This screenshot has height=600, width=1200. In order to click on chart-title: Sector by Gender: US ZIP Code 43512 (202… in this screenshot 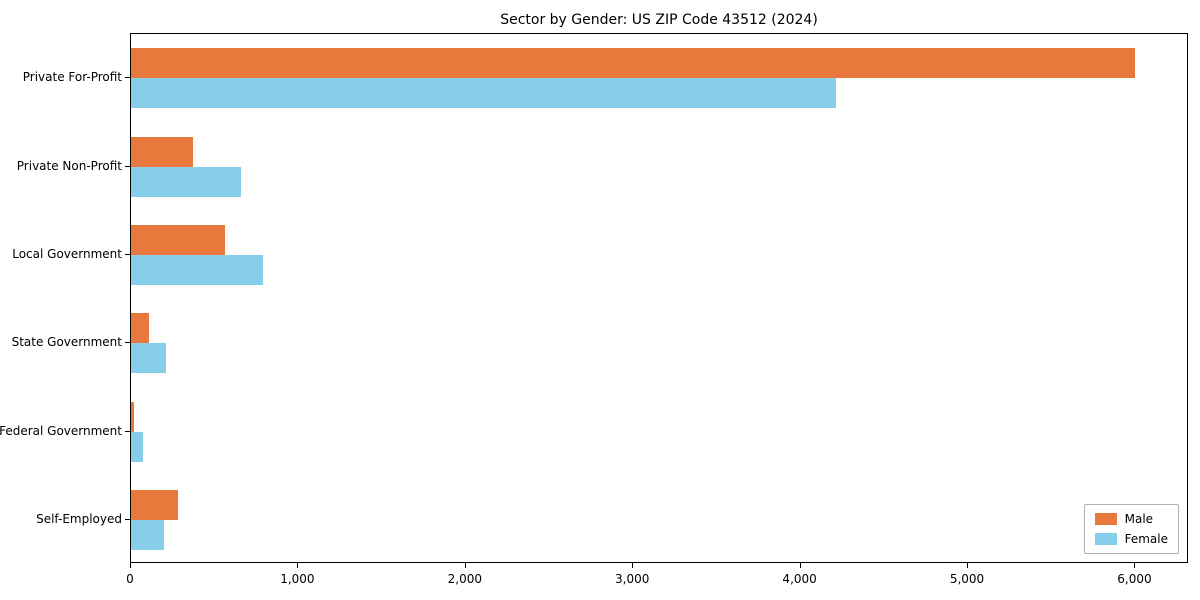, I will do `click(659, 20)`.